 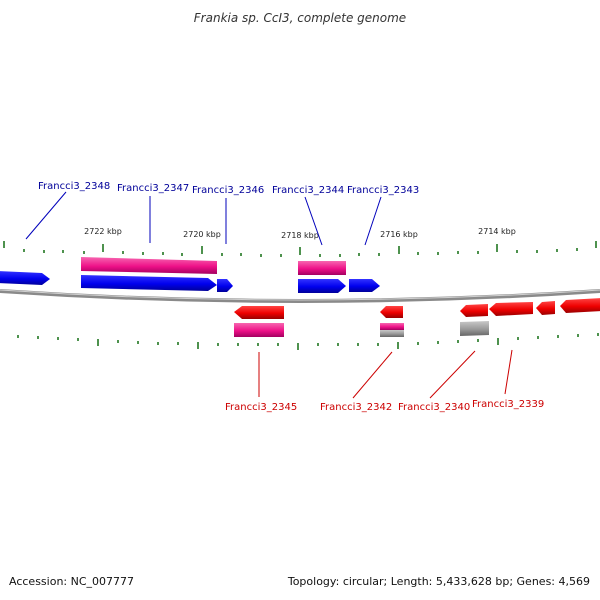 I want to click on label-francci3-2348: Francci3_2348, so click(x=74, y=186).